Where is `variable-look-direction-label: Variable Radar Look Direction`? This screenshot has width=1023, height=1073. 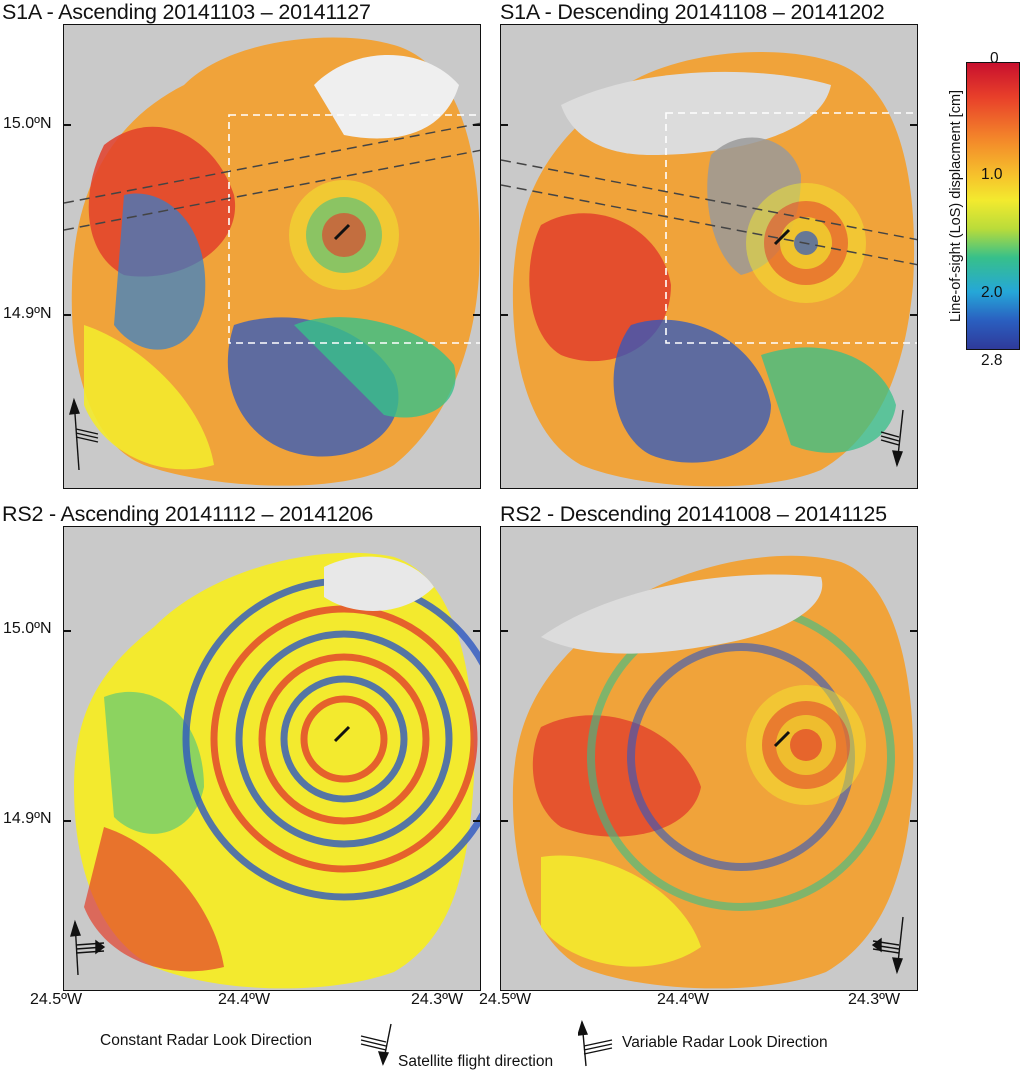
variable-look-direction-label: Variable Radar Look Direction is located at coordinates (725, 1042).